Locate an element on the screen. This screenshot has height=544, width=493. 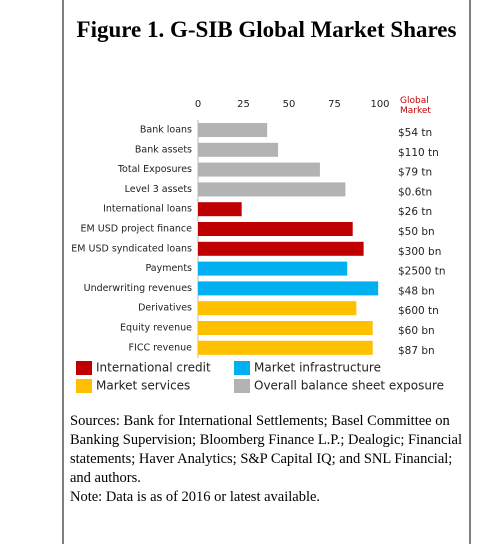
market-size-label: $50 bn is located at coordinates (416, 232).